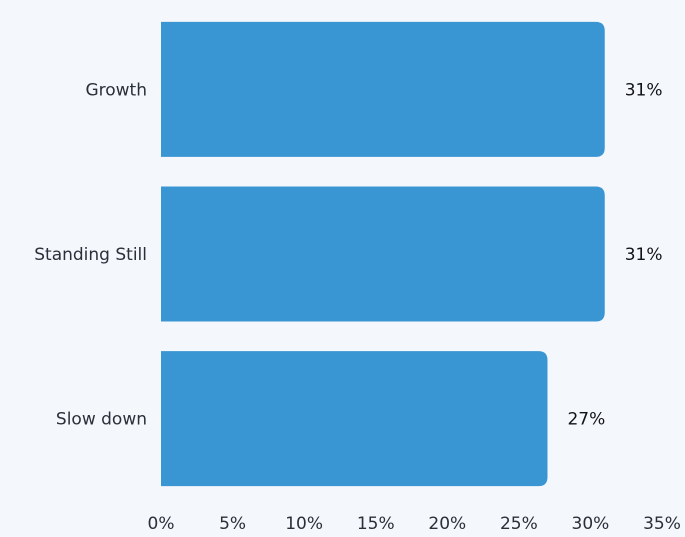 This screenshot has width=685, height=537. Describe the element at coordinates (116, 90) in the screenshot. I see `category-label: Growth` at that location.